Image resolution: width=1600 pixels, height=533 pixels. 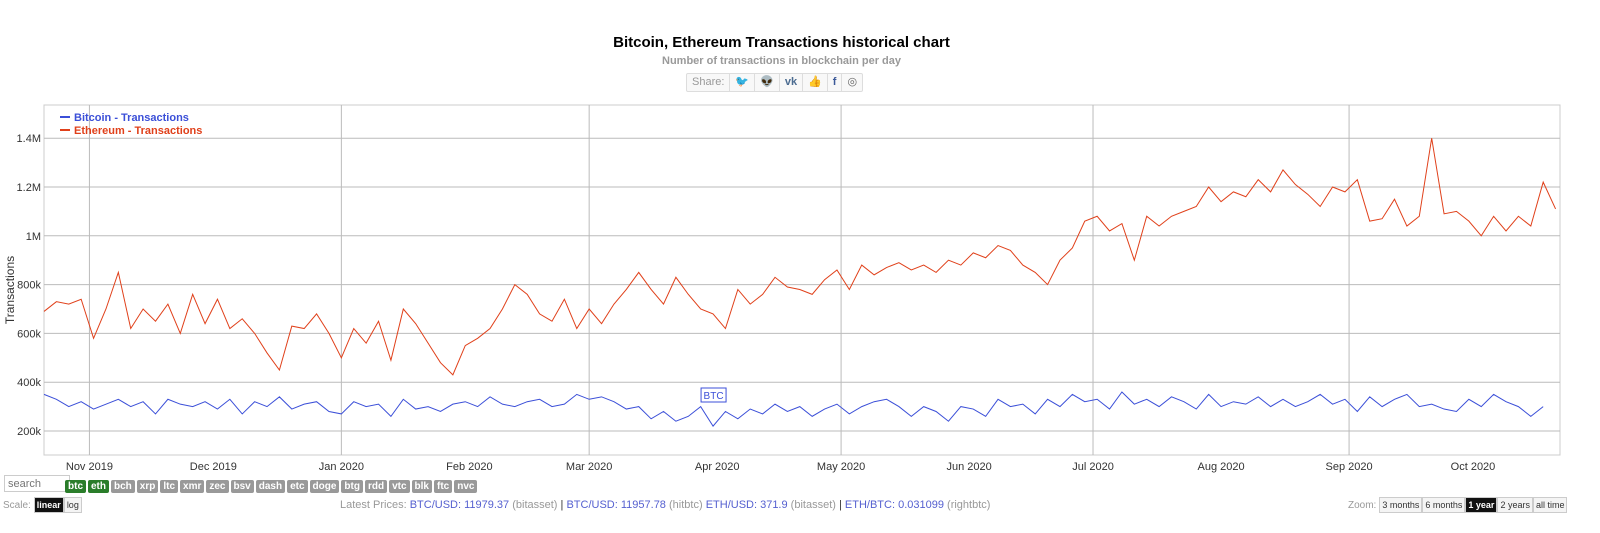 What do you see at coordinates (852, 82) in the screenshot?
I see `weibo-icon: ◎` at bounding box center [852, 82].